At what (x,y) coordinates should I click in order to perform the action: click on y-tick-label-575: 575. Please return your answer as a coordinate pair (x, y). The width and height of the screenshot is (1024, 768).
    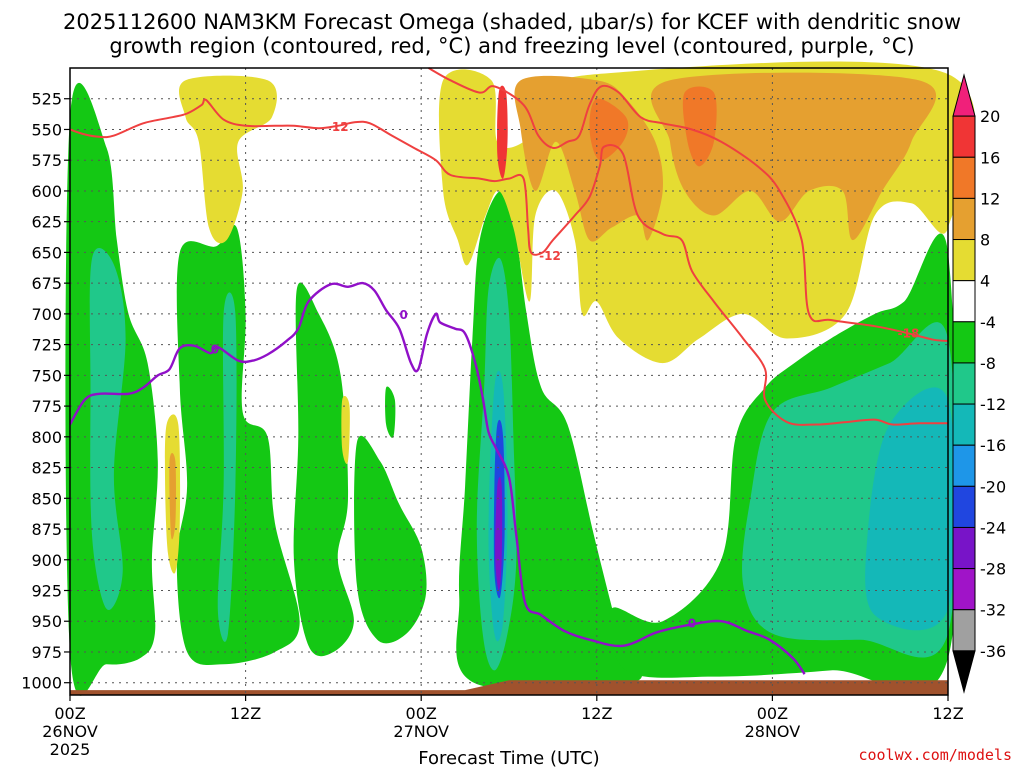
    Looking at the image, I should click on (46, 160).